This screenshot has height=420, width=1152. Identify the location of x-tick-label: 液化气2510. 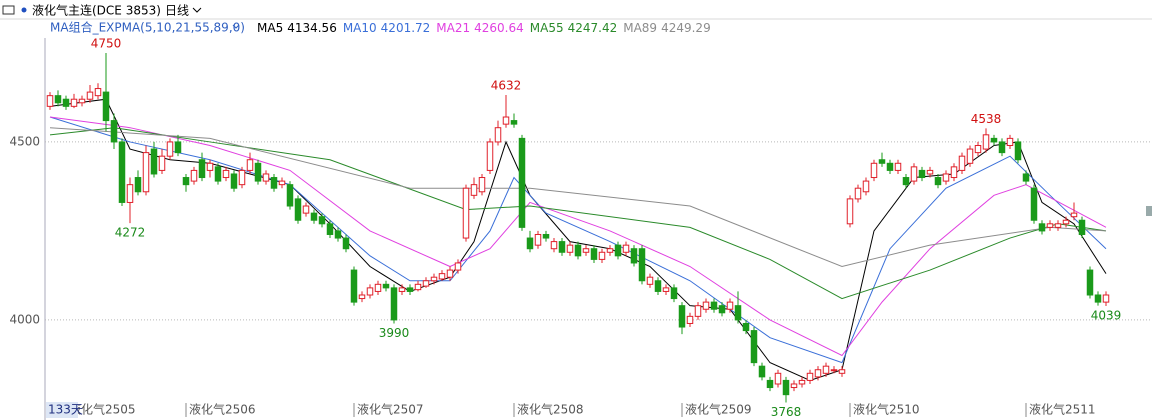
(886, 409).